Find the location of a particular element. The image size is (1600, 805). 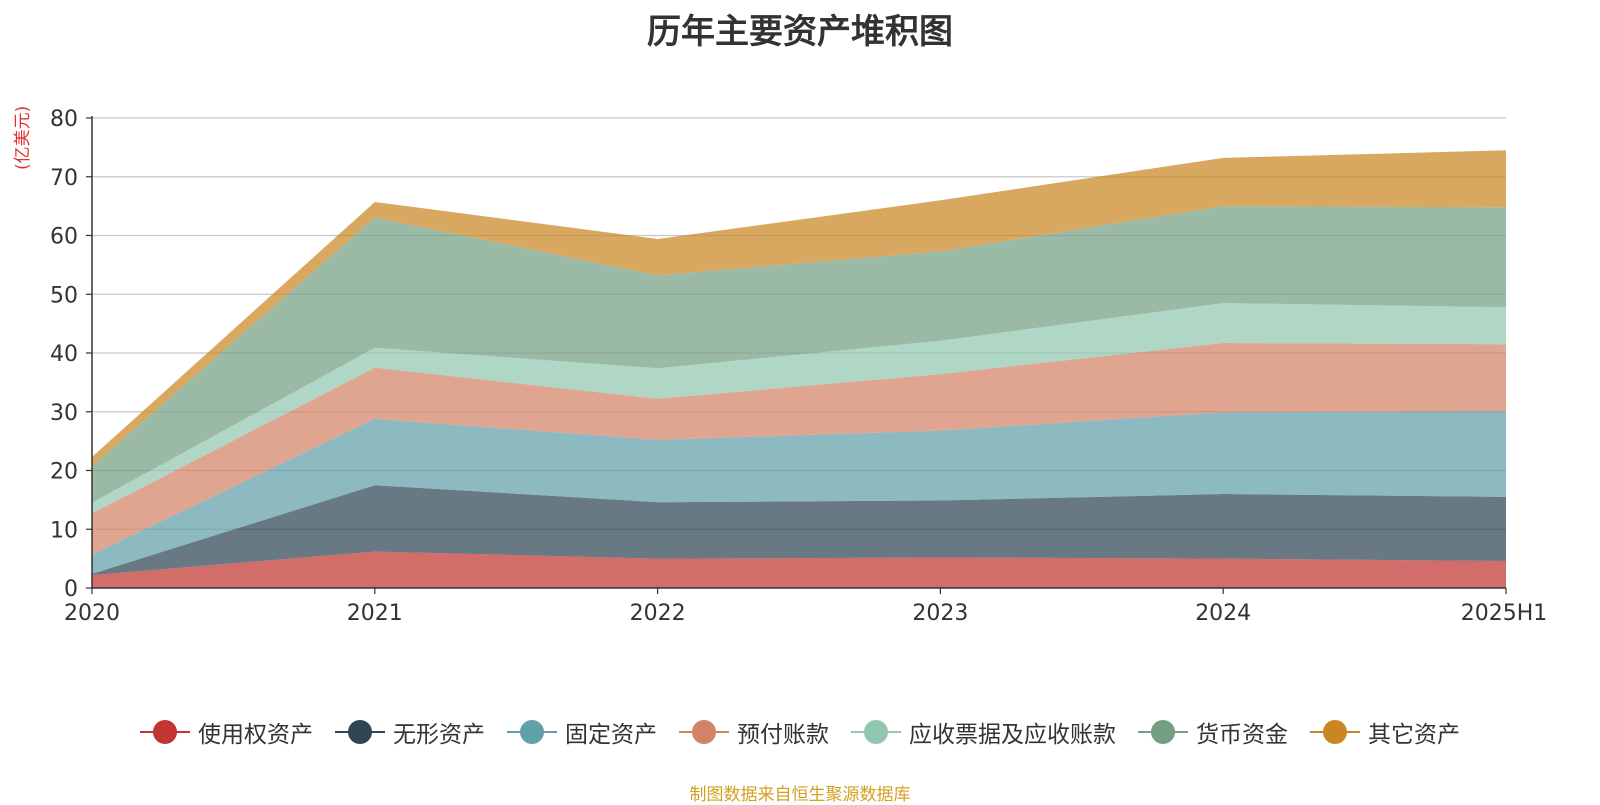

legend-item-2: 固定资产 is located at coordinates (582, 732).